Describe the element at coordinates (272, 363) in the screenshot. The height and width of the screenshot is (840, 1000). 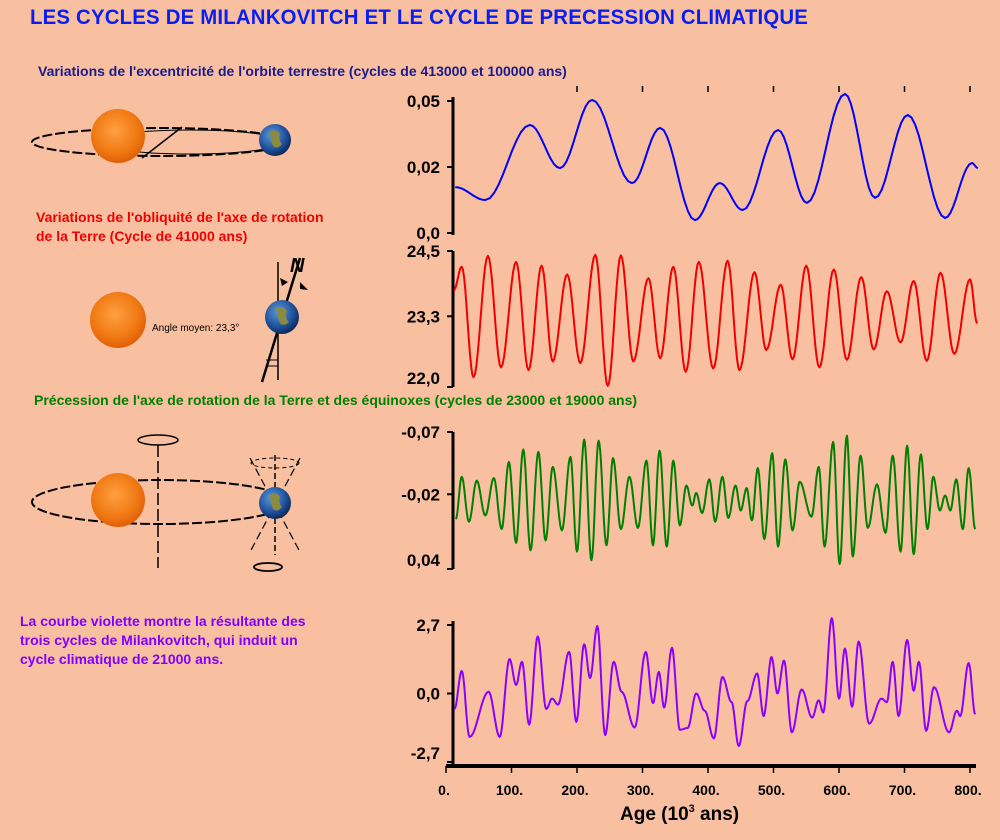
I see `angle-arc` at that location.